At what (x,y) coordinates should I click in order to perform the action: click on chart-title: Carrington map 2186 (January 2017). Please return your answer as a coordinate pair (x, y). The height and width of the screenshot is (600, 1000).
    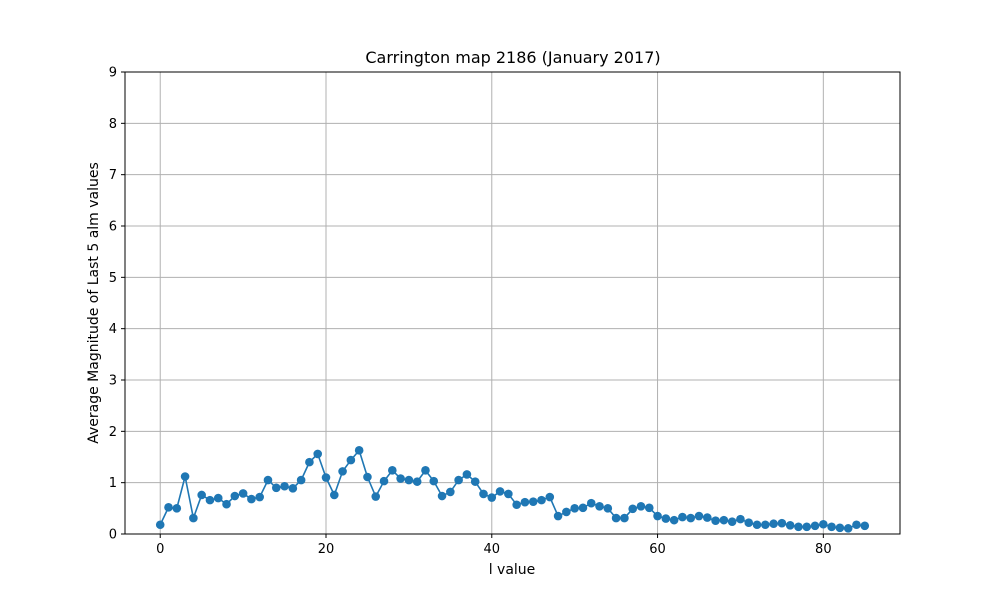
    Looking at the image, I should click on (512, 57).